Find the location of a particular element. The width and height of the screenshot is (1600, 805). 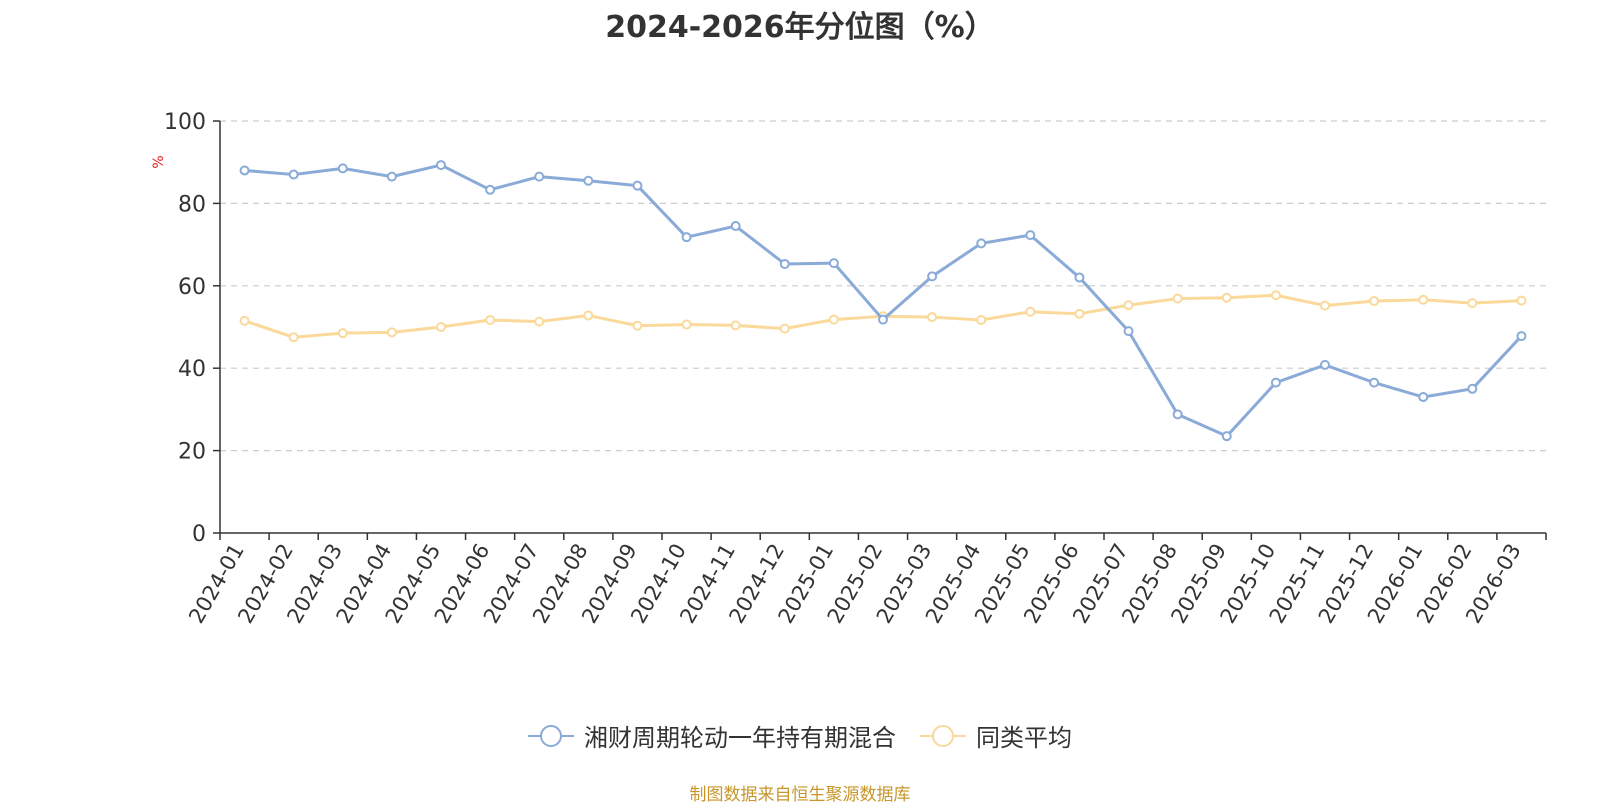

y-tick-label: 80 is located at coordinates (192, 204).